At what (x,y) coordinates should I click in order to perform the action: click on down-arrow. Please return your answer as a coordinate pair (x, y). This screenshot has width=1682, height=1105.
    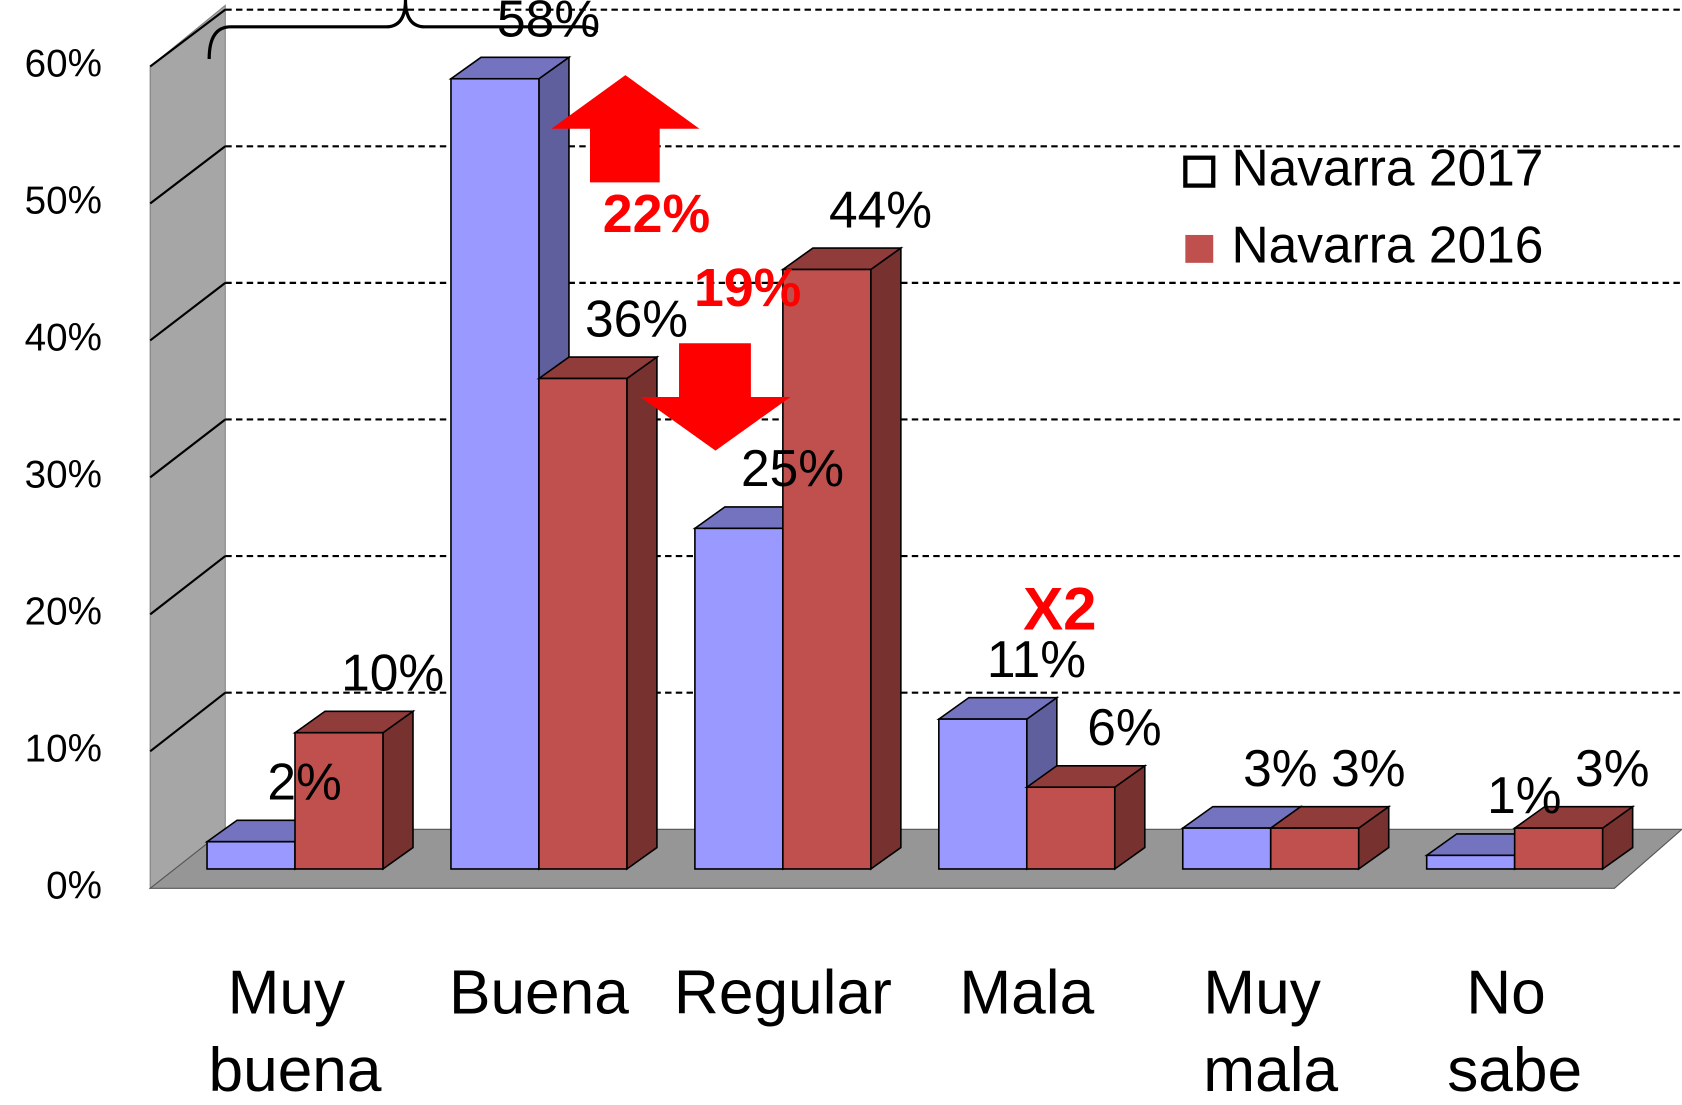
    Looking at the image, I should click on (715, 397).